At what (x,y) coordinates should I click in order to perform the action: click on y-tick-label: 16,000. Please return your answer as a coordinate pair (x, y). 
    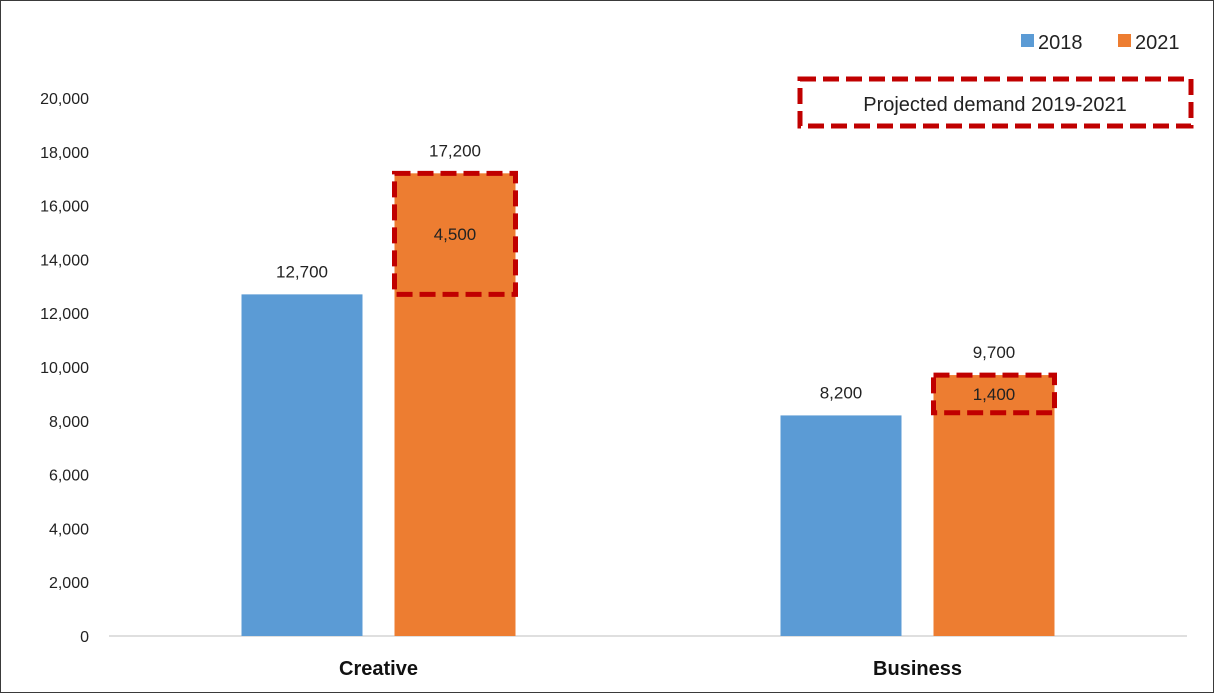
    Looking at the image, I should click on (64, 207).